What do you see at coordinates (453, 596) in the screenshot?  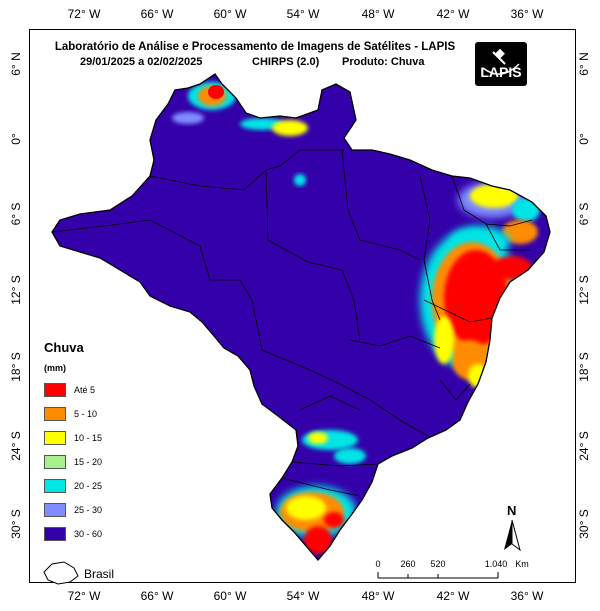 I see `lon-tick-bottom: 42° W` at bounding box center [453, 596].